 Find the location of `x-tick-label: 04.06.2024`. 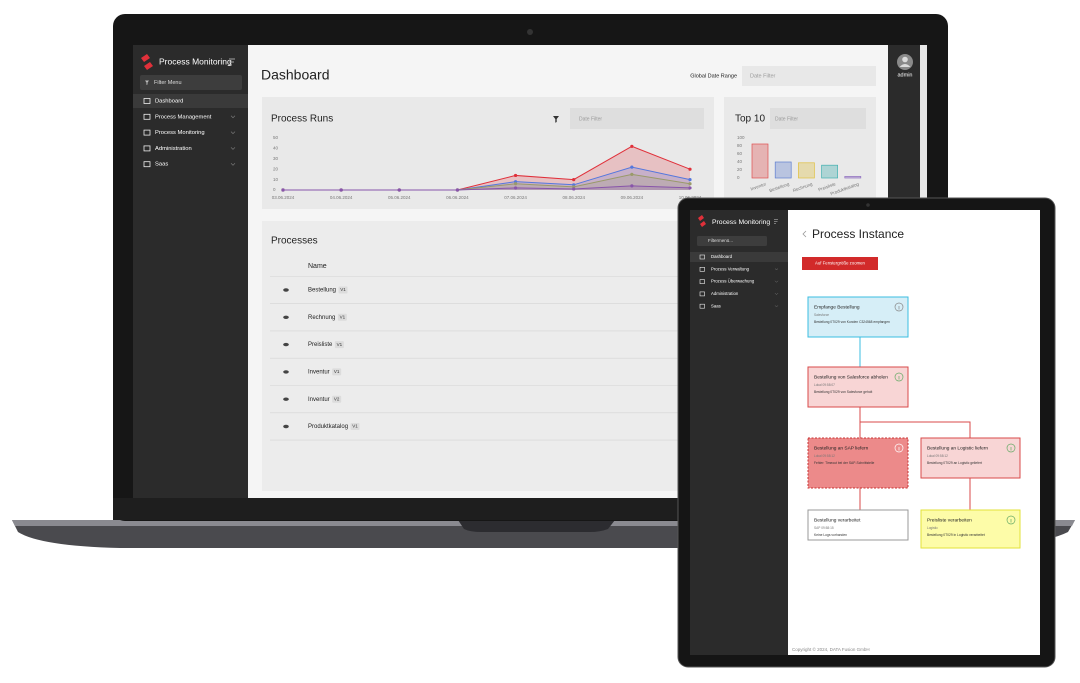

x-tick-label: 04.06.2024 is located at coordinates (341, 197).